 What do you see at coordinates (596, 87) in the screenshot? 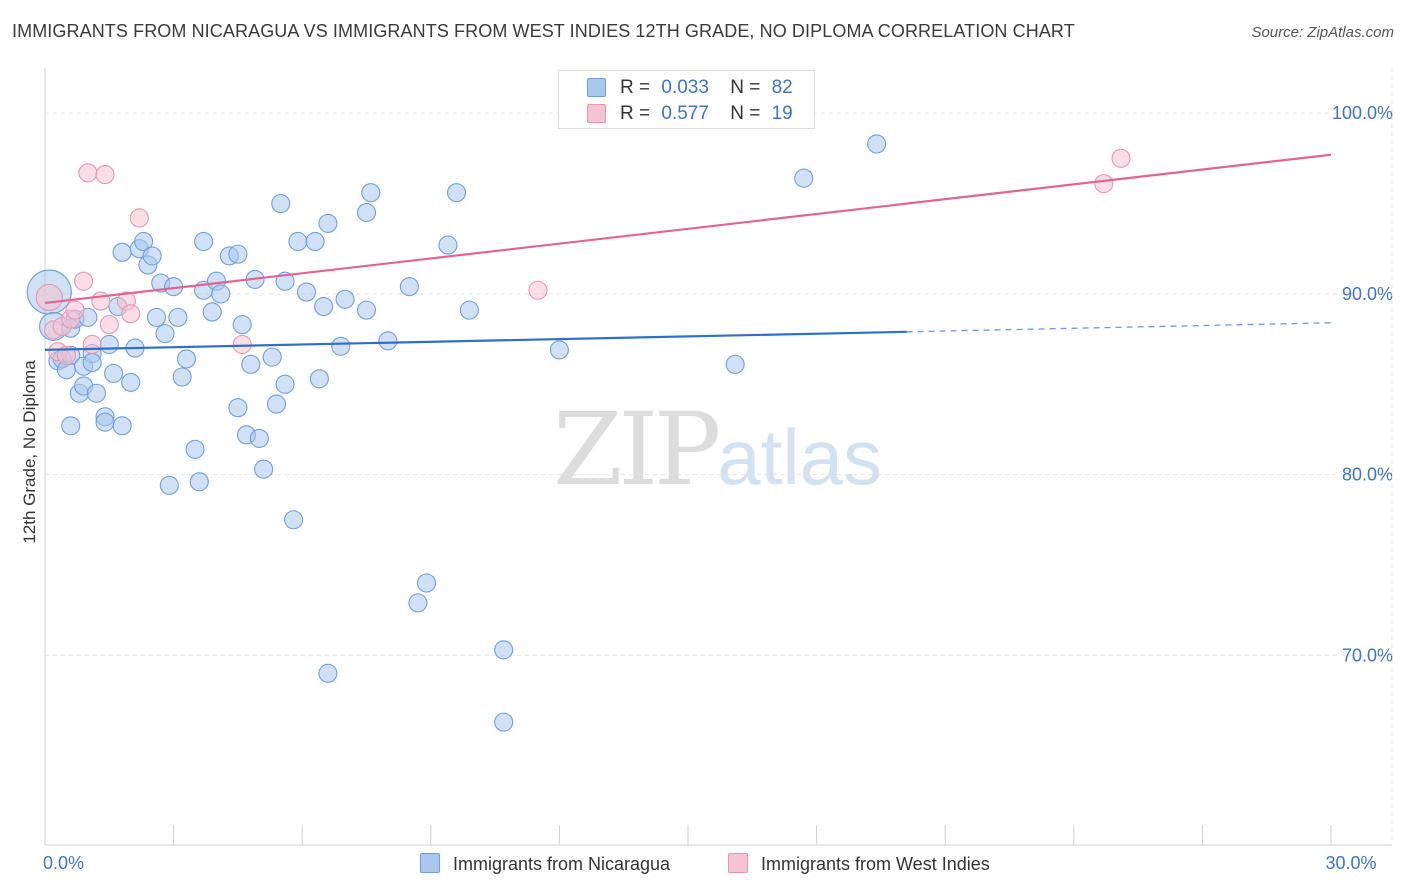
I see `legend-swatch-blue` at bounding box center [596, 87].